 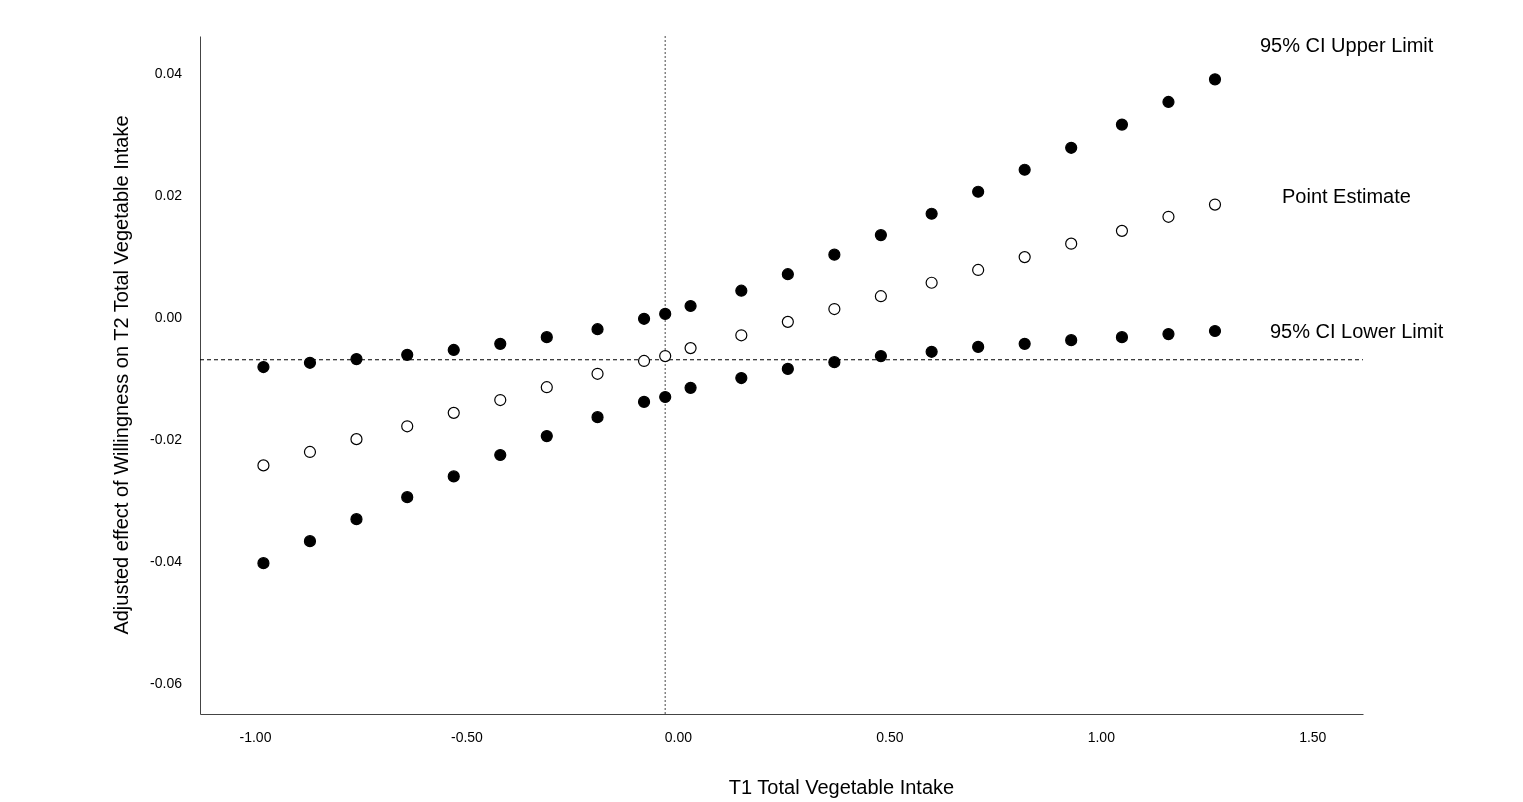 What do you see at coordinates (166, 683) in the screenshot?
I see `y-tick-label: -0.06` at bounding box center [166, 683].